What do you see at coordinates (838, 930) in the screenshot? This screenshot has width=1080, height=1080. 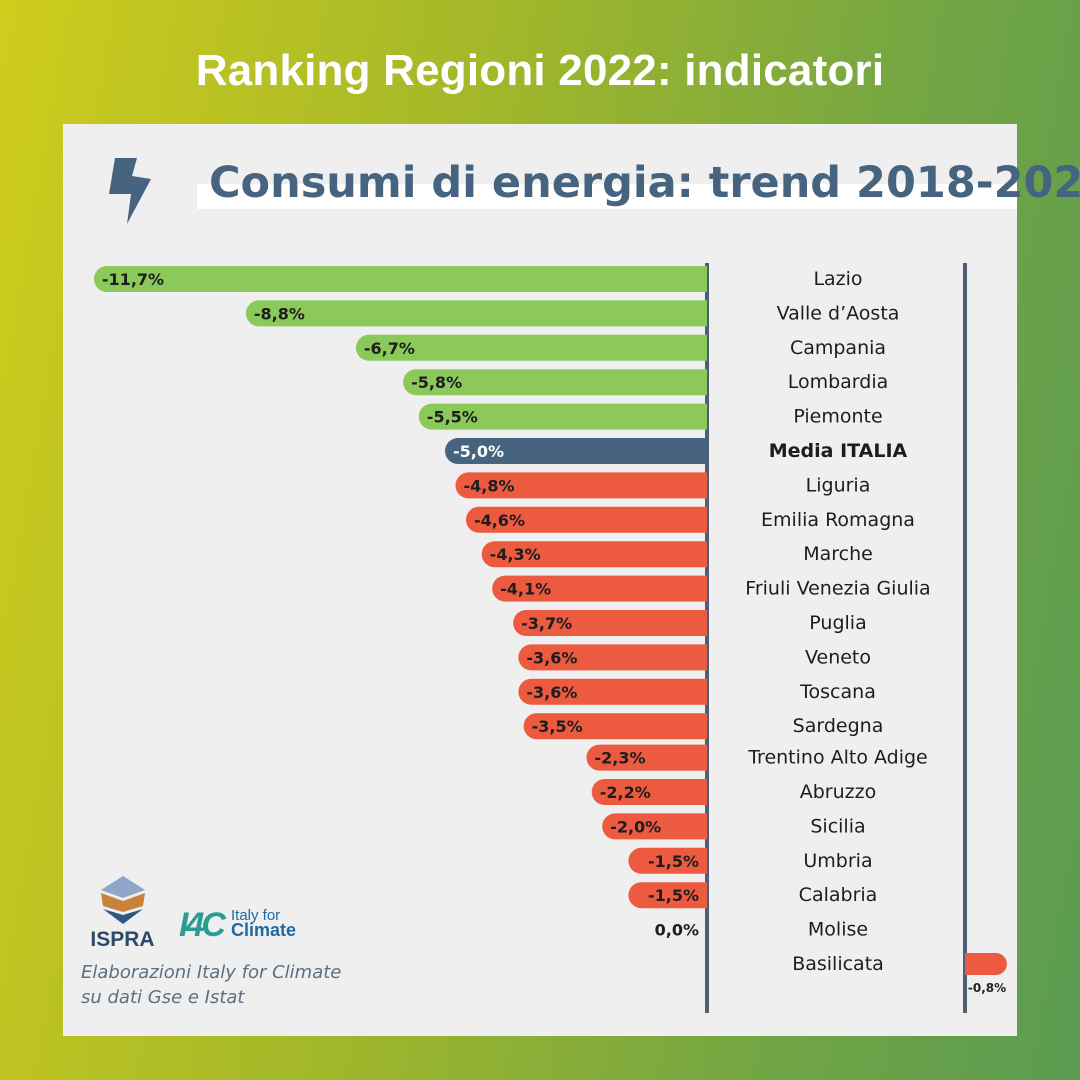 I see `category-label-19: Molise` at bounding box center [838, 930].